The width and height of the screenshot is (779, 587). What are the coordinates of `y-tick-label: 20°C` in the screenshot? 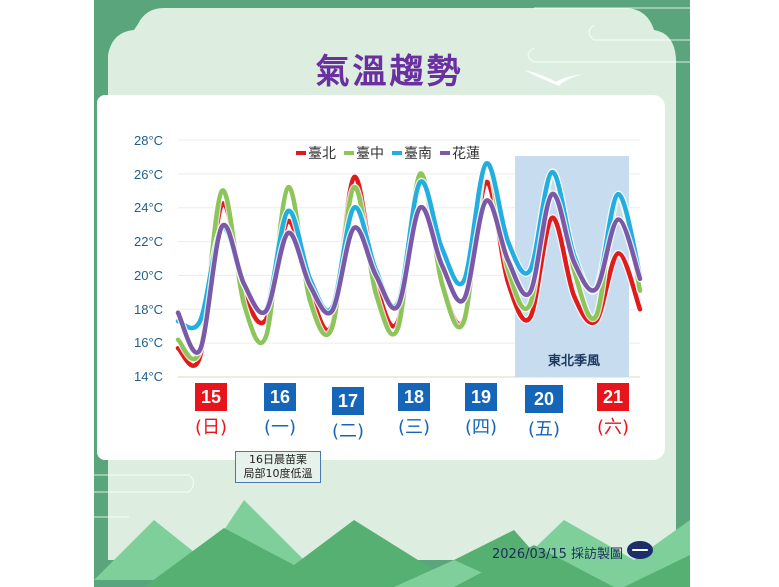 It's located at (149, 275).